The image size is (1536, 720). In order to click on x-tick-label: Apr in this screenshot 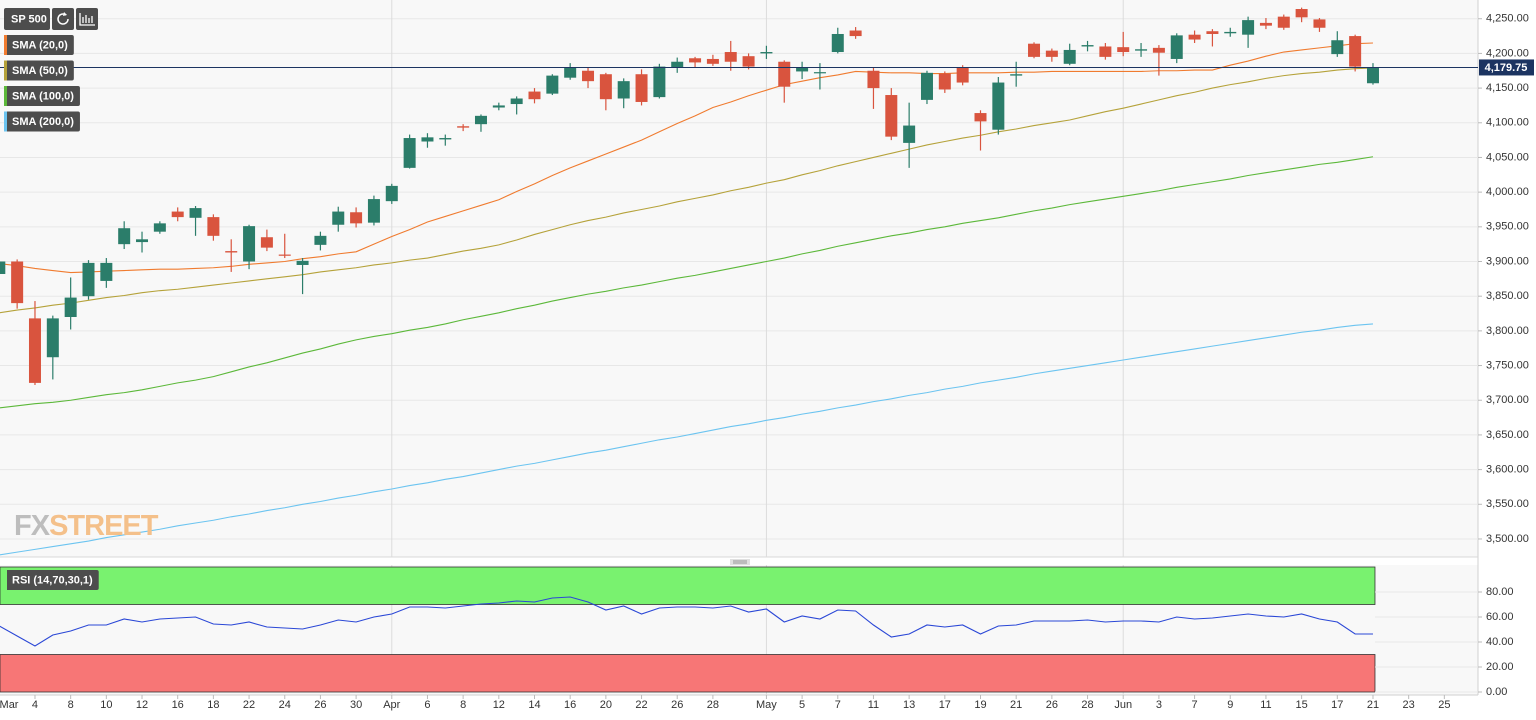, I will do `click(391, 705)`.